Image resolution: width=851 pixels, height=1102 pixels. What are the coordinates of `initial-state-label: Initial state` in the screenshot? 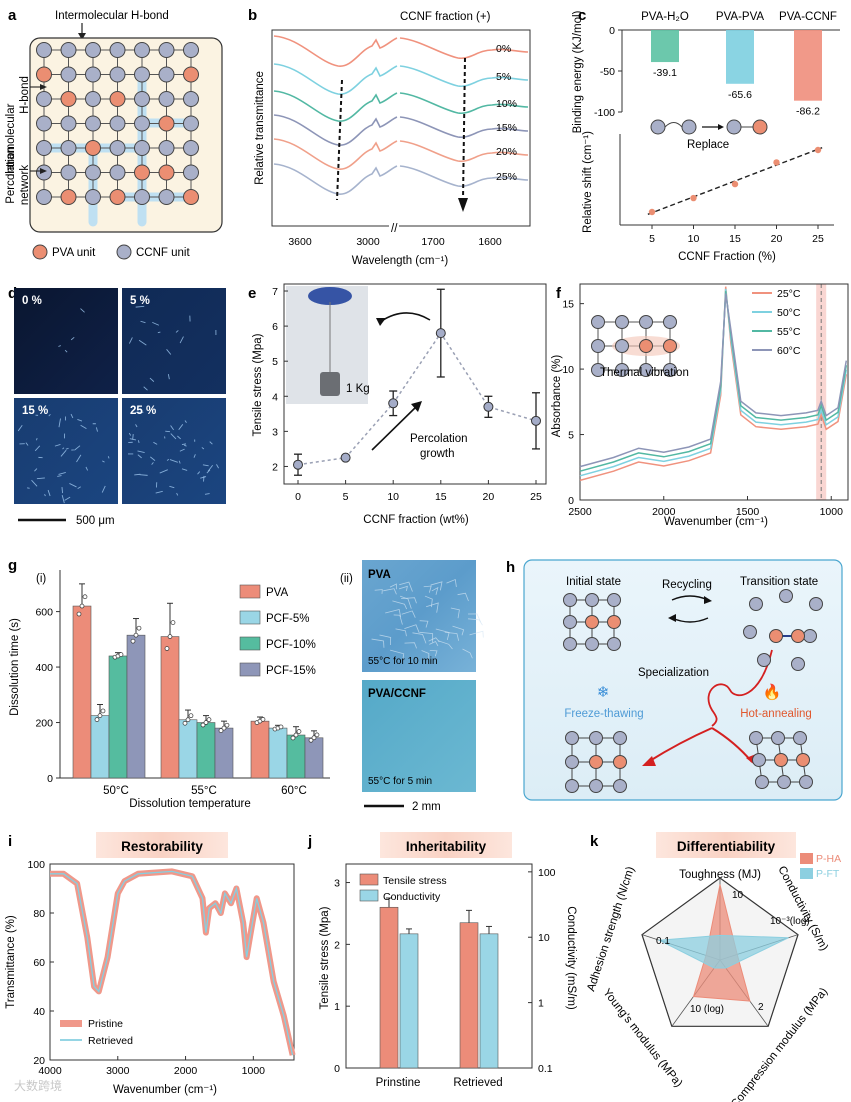 It's located at (593, 582).